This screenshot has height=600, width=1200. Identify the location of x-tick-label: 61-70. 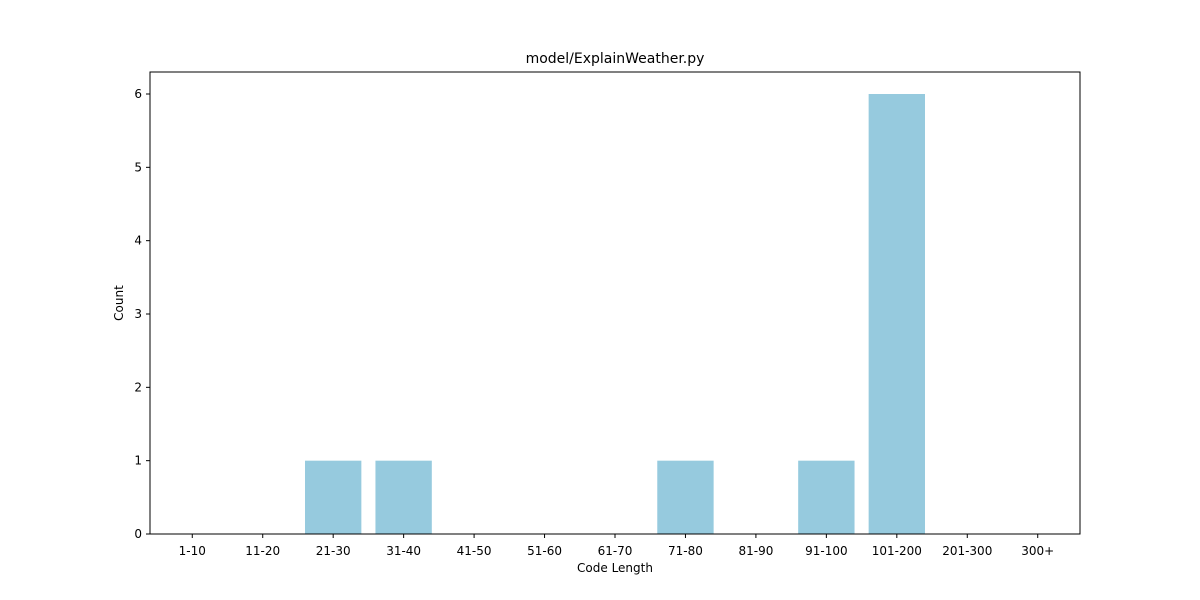
(615, 551).